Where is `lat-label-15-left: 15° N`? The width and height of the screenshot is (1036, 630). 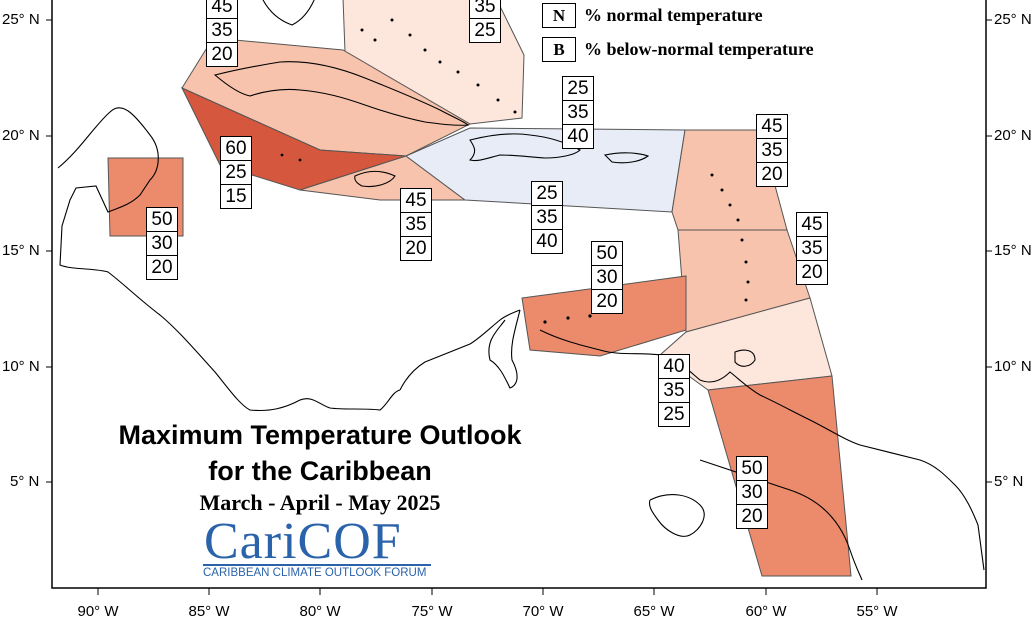 lat-label-15-left: 15° N is located at coordinates (21, 250).